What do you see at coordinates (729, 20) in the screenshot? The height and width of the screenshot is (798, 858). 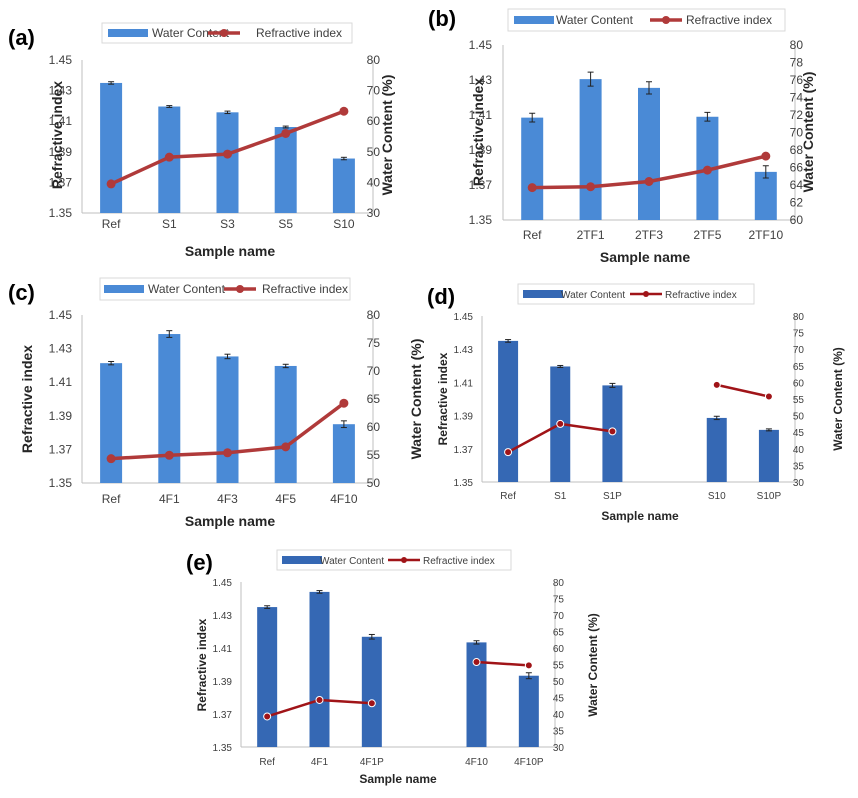 I see `legend-refractive-index: Refractive index` at bounding box center [729, 20].